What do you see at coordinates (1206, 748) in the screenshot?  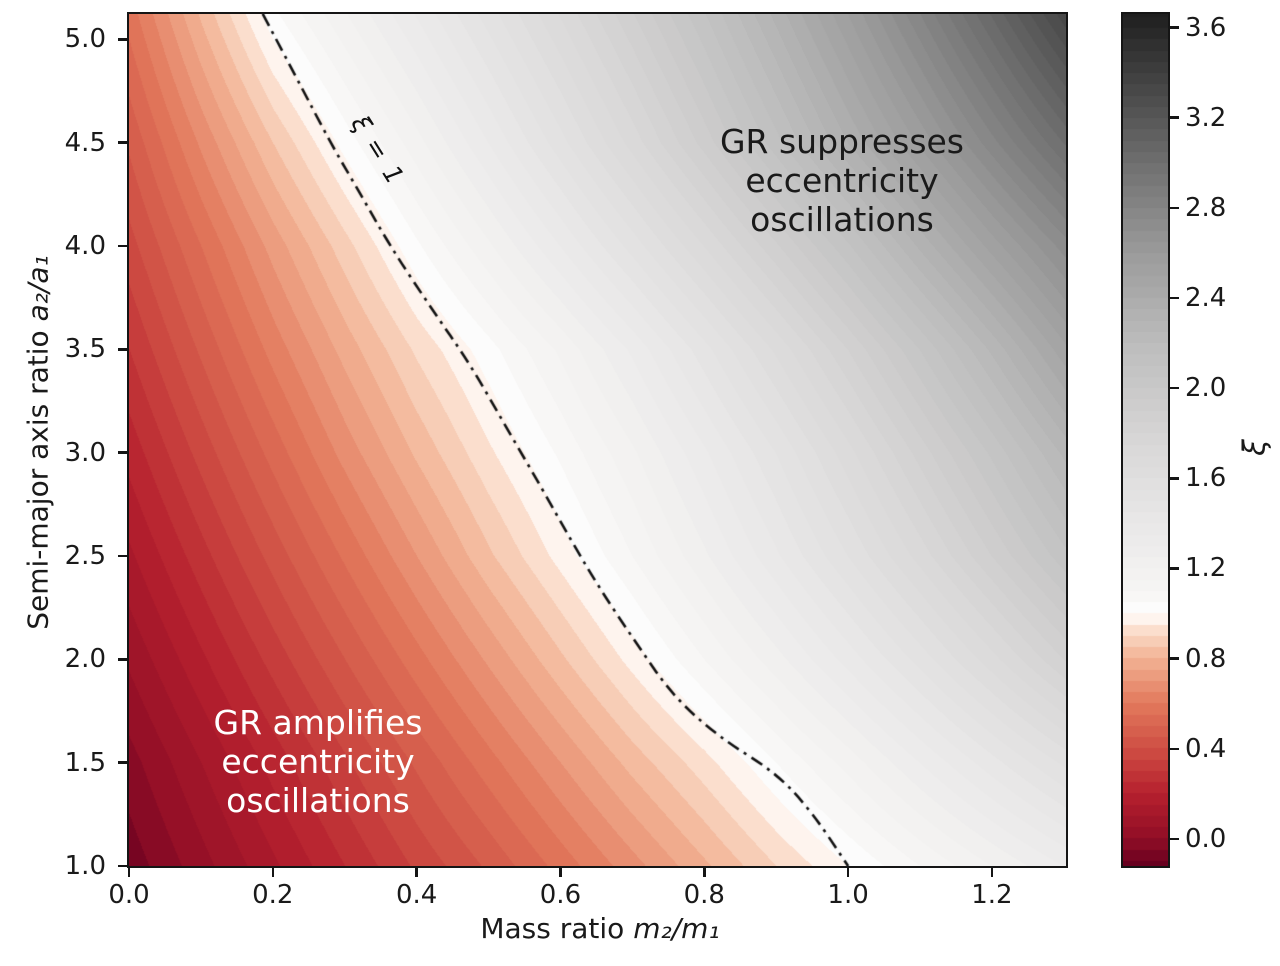 I see `colorbar-tick-label: 0.4` at bounding box center [1206, 748].